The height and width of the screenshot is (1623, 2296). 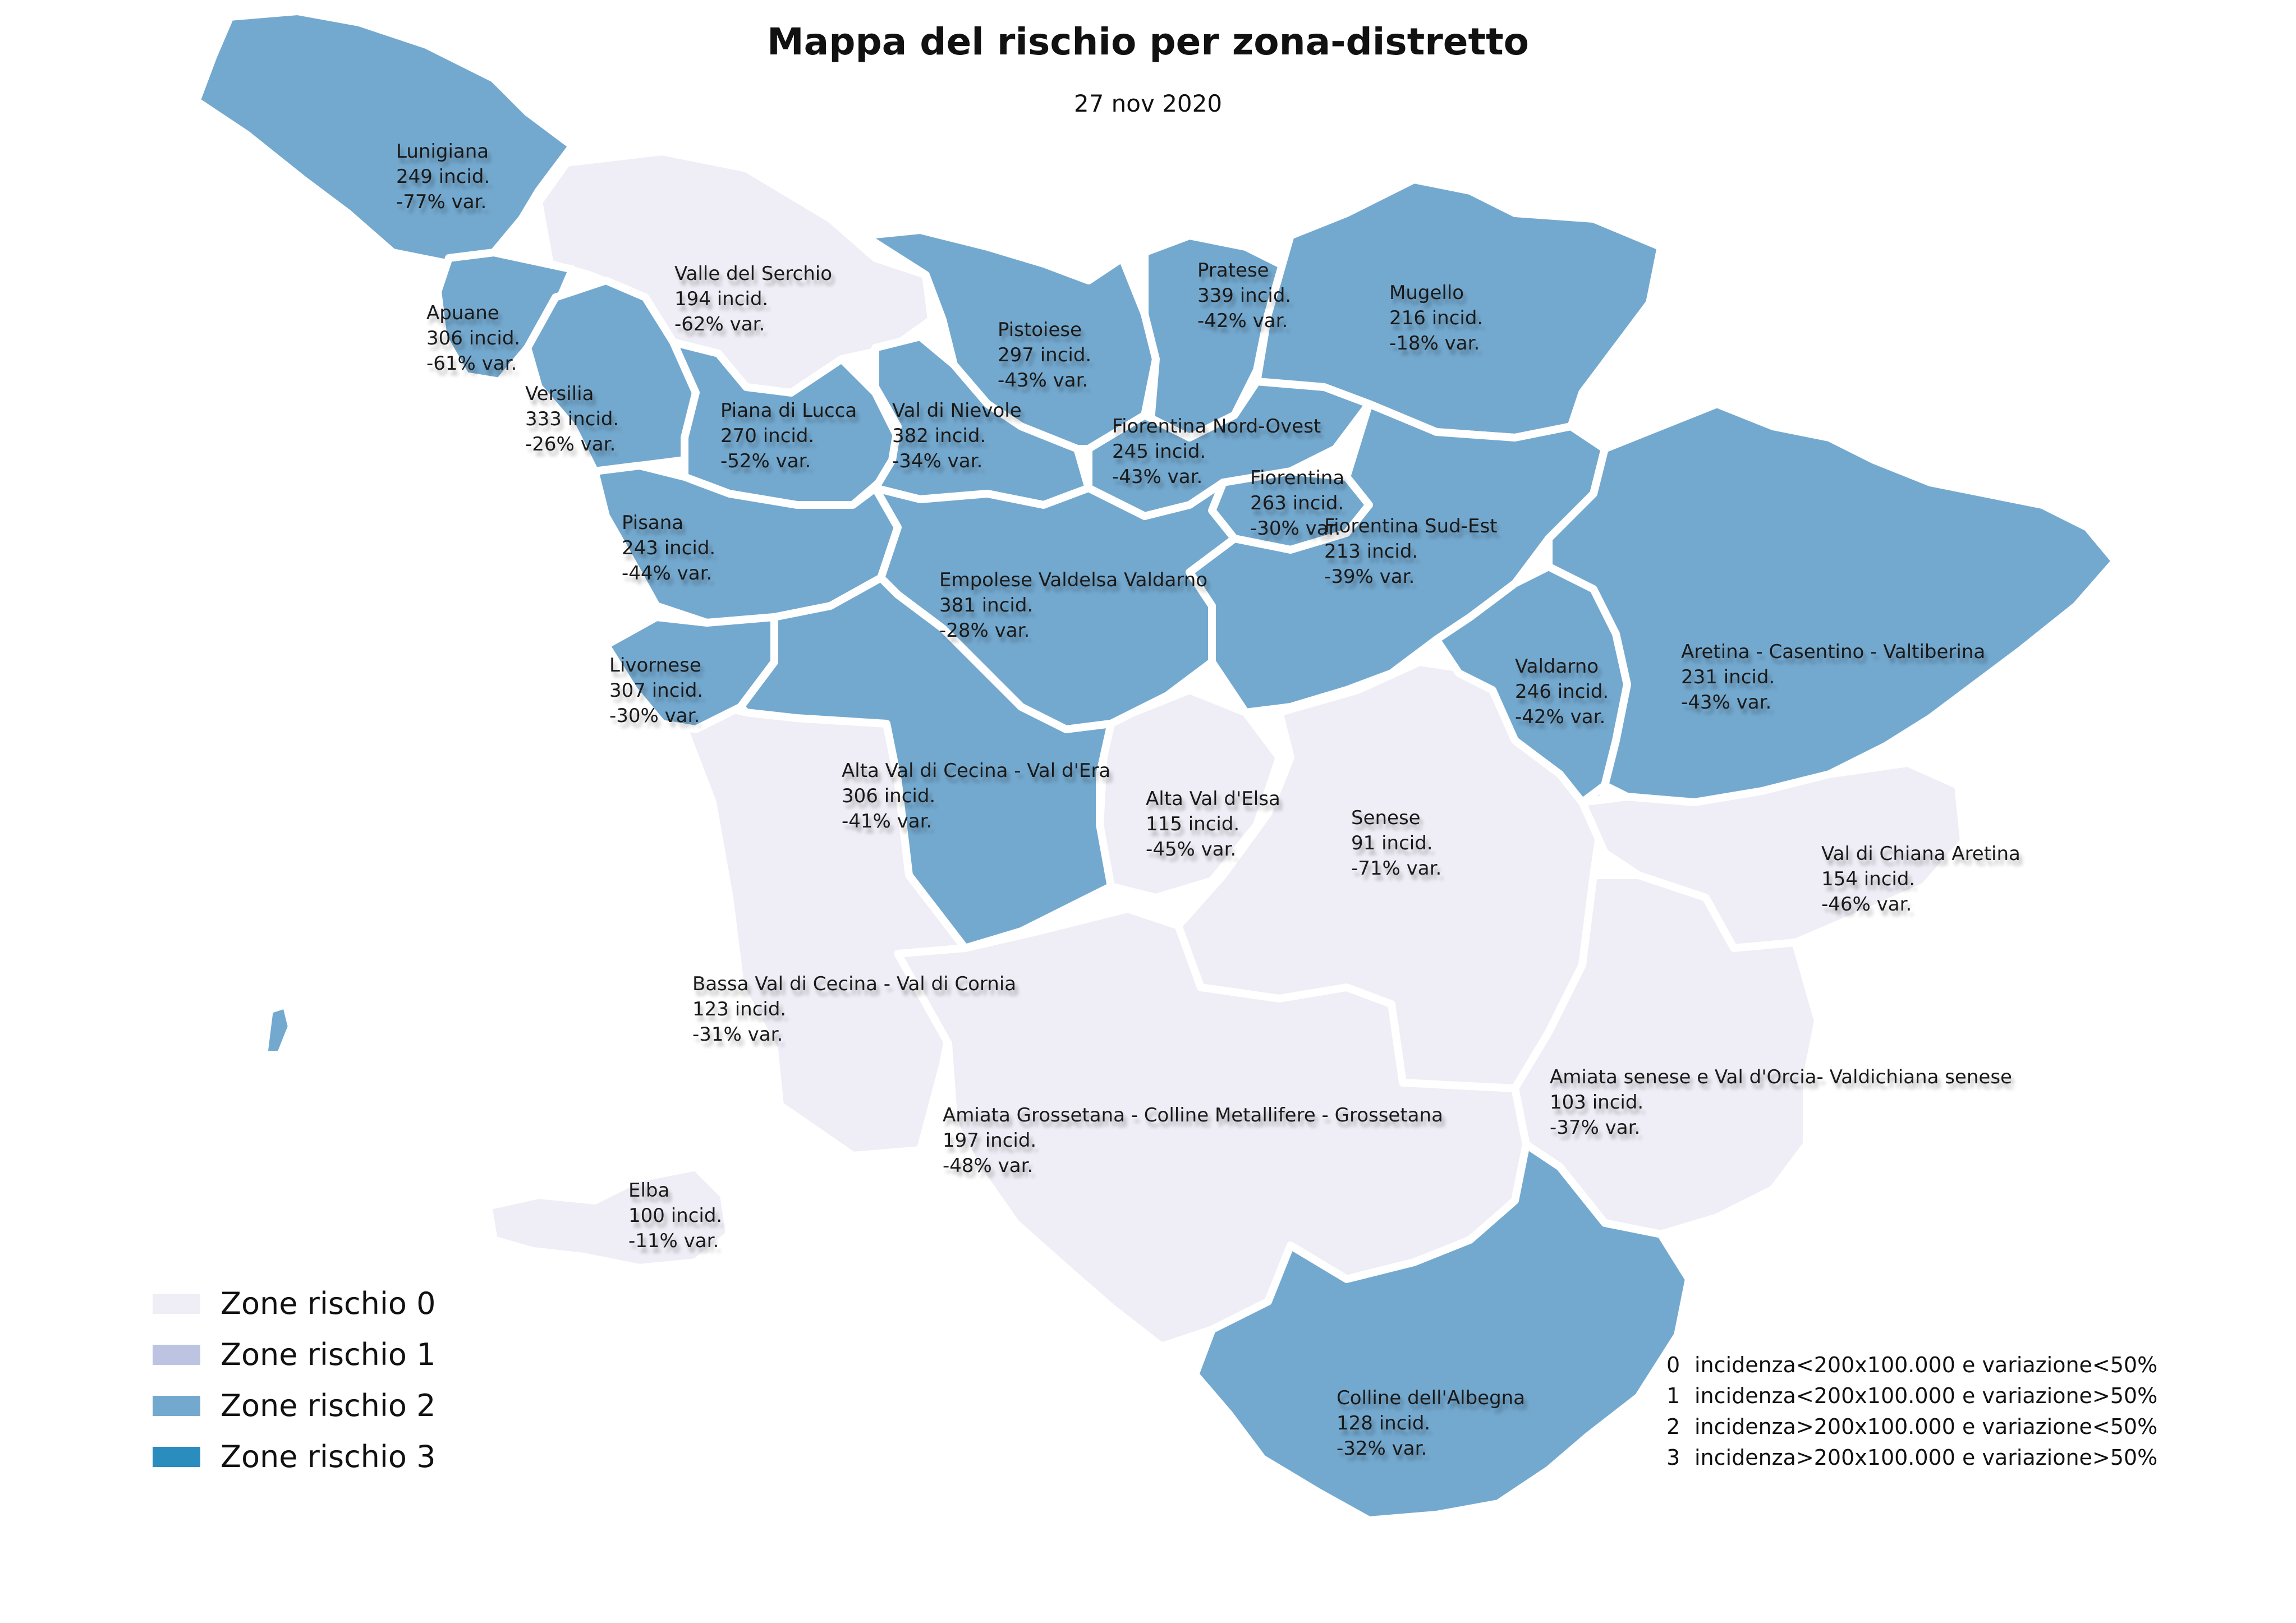 I want to click on legend-item-risk-0: Zone rischio 0, so click(x=294, y=1303).